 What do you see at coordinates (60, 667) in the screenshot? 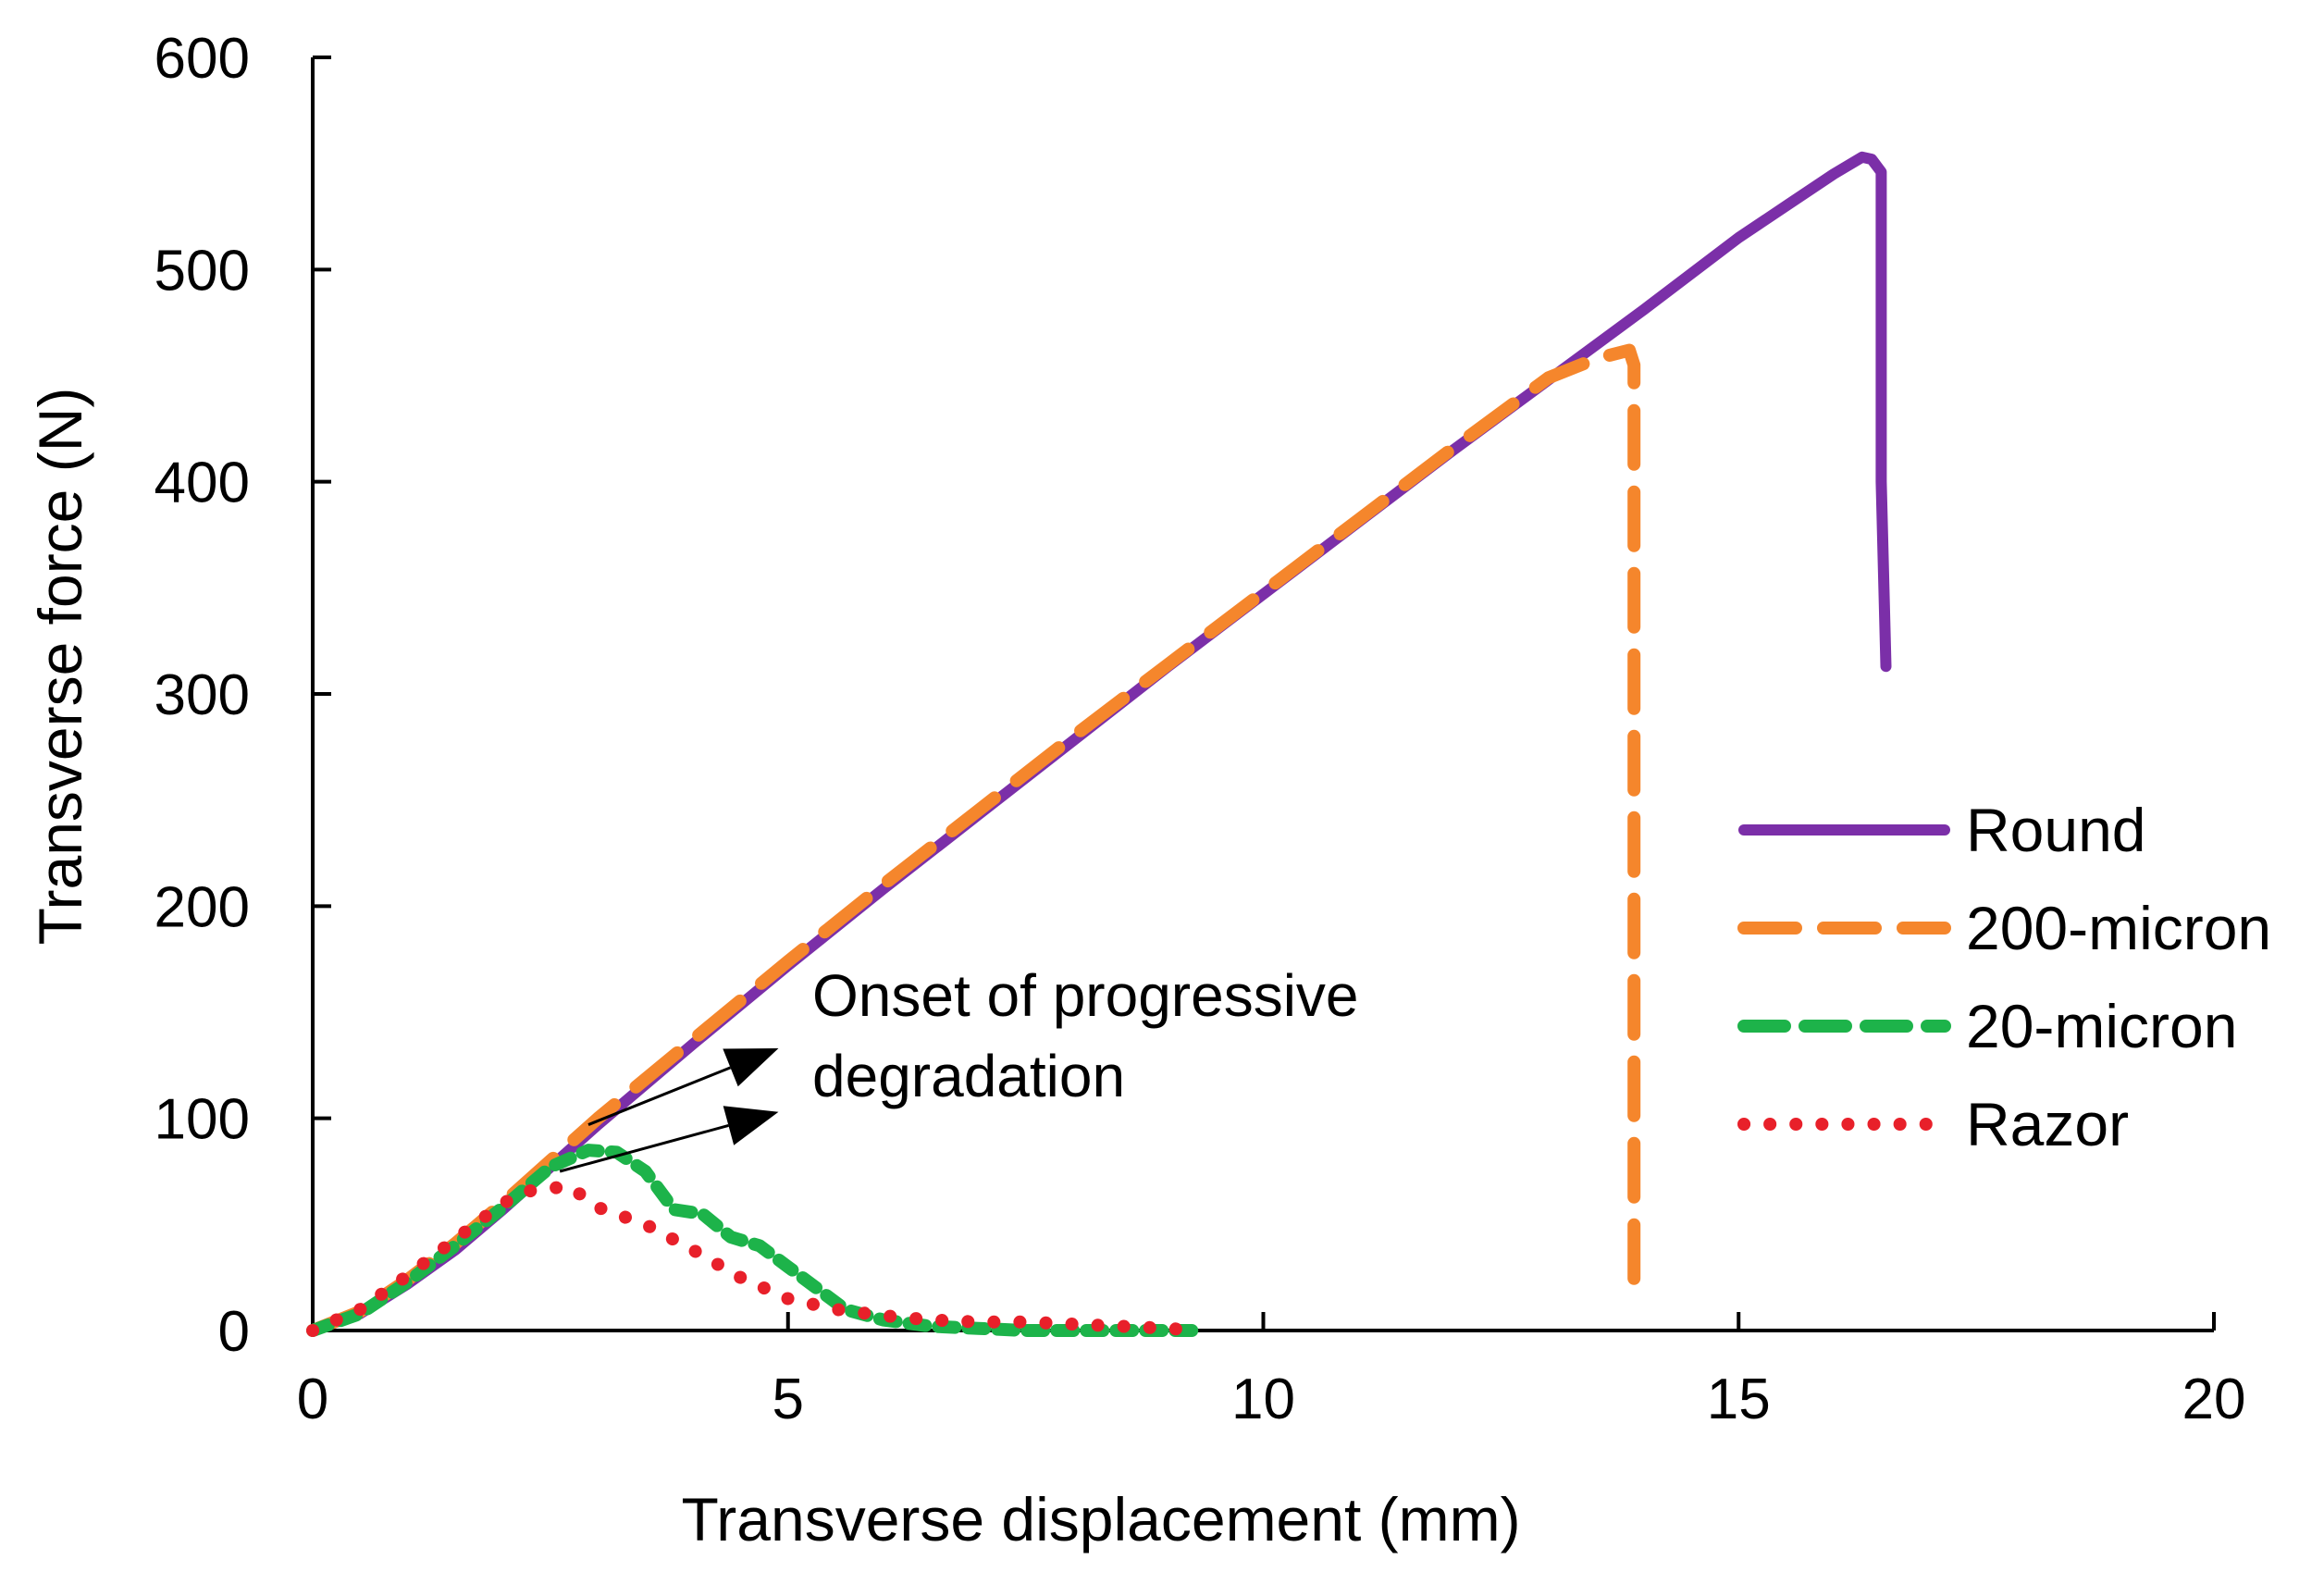
I see `y-axis-title: Transverse force (N)` at bounding box center [60, 667].